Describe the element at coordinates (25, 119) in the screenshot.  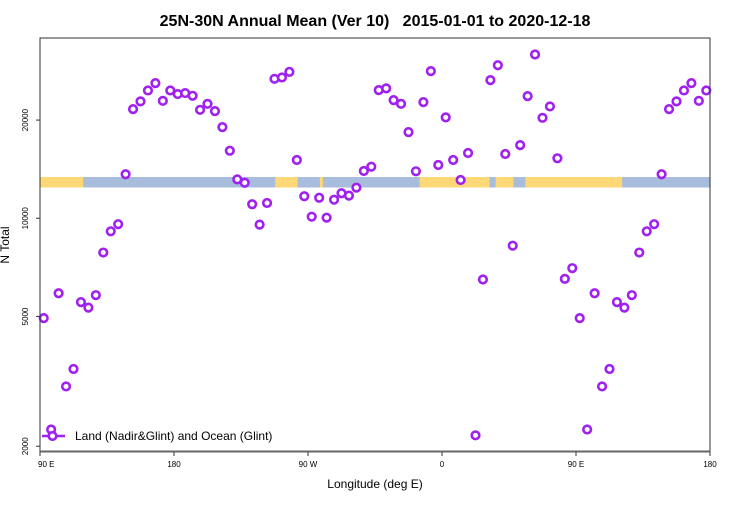
I see `y-tick-label: 20000` at that location.